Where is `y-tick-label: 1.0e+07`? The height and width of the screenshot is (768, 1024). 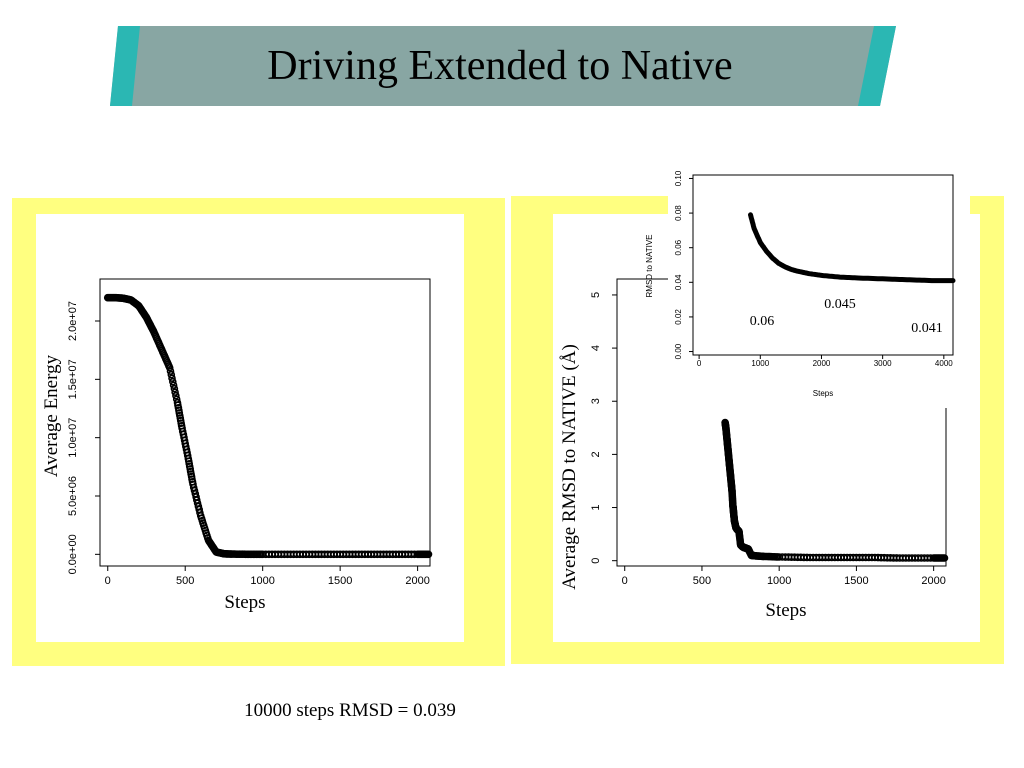
y-tick-label: 1.0e+07 is located at coordinates (73, 438).